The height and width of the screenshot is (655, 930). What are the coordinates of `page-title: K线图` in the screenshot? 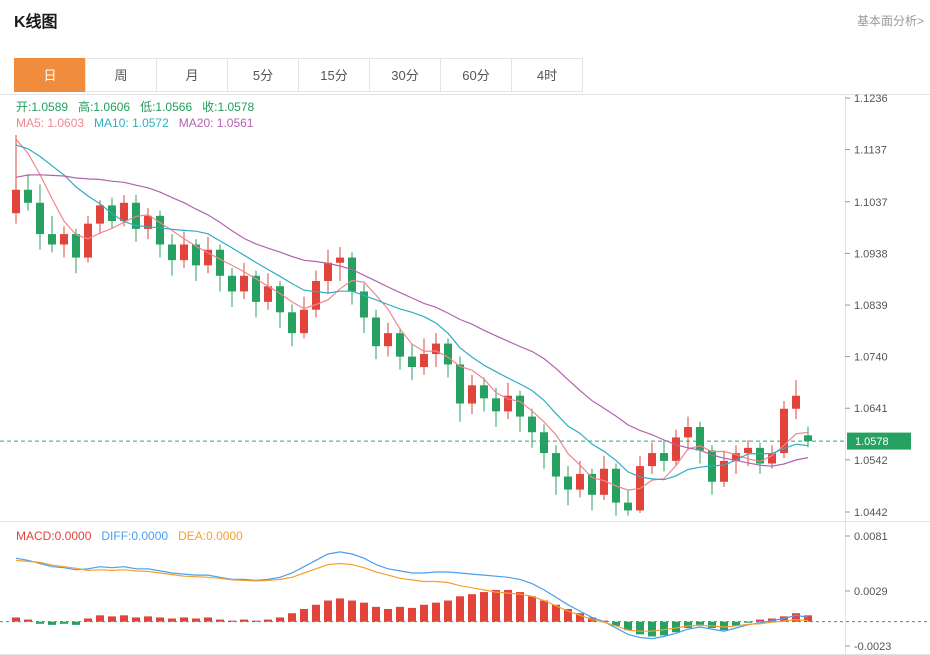 It's located at (36, 22).